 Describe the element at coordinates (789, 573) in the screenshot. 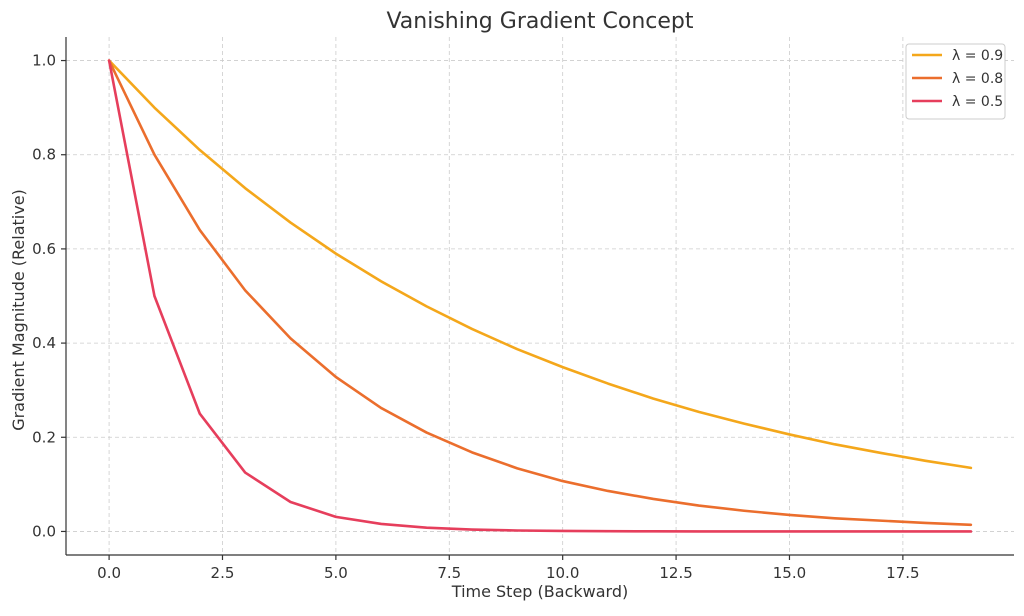

I see `x-tick-label: 15.0` at that location.